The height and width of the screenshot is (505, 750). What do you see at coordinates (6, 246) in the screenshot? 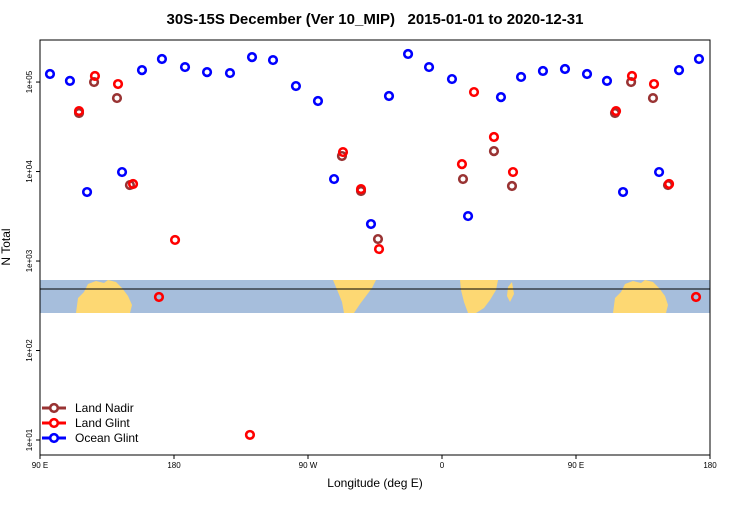
I see `y-axis-label: N Total` at bounding box center [6, 246].